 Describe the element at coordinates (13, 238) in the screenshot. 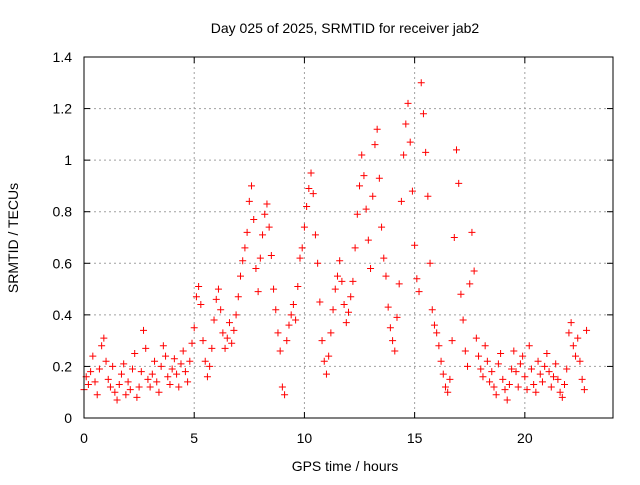

I see `y-axis-label: SRMTID / TECUs` at that location.